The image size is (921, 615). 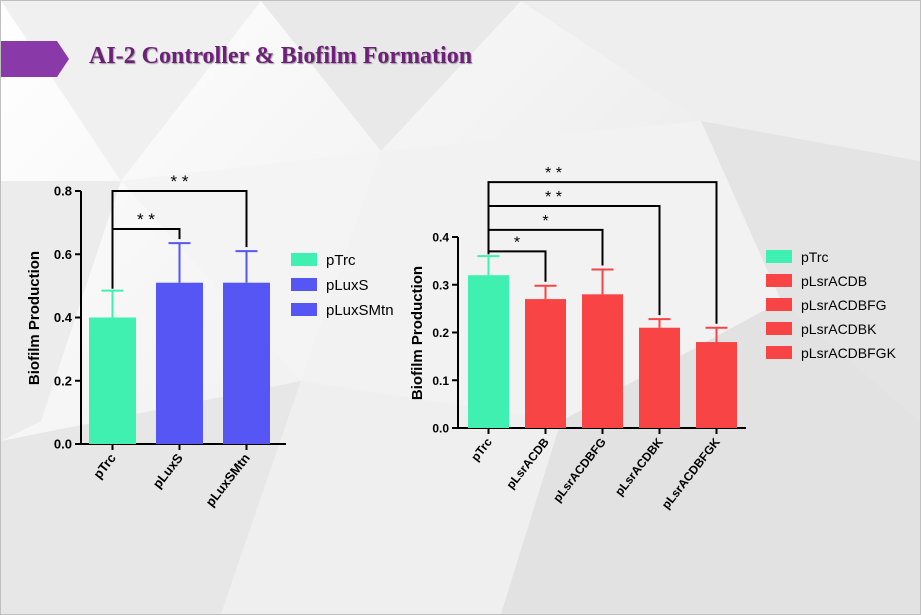 I want to click on y-tick-label: 0.1, so click(x=440, y=381).